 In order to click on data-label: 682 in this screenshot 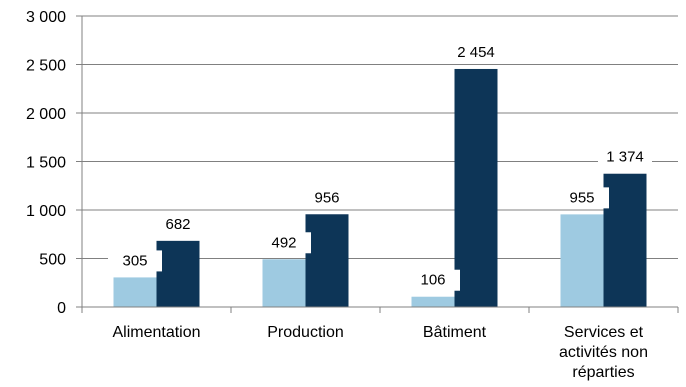, I will do `click(177, 224)`.